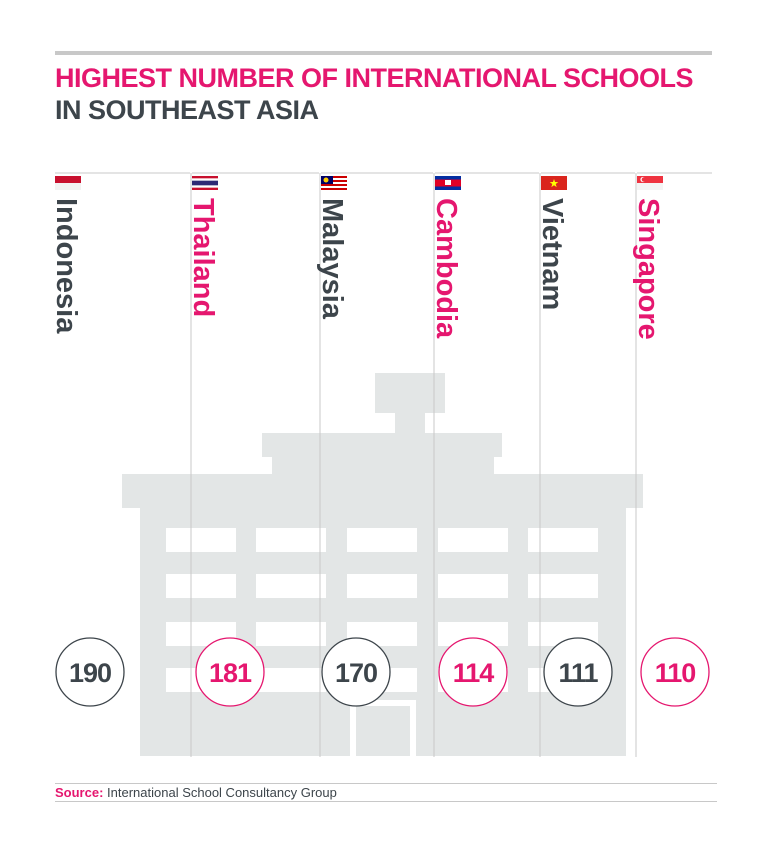 The height and width of the screenshot is (851, 770). Describe the element at coordinates (187, 110) in the screenshot. I see `title-line-2: IN SOUTHEAST ASIA` at that location.